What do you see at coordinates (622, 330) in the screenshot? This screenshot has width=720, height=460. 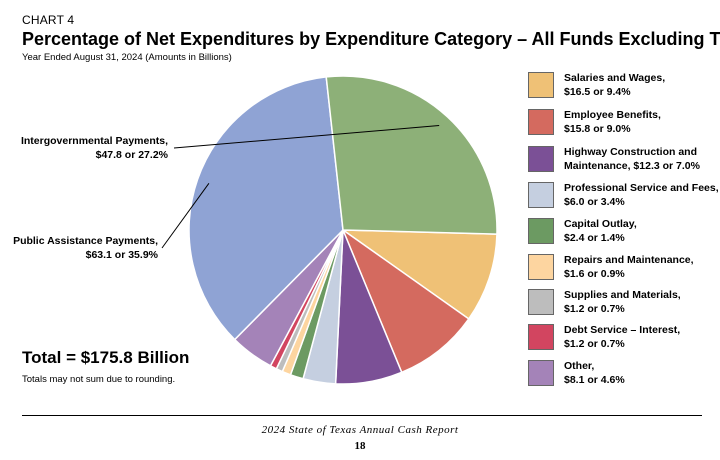 I see `legend-label-line: Debt Service – Interest,` at bounding box center [622, 330].